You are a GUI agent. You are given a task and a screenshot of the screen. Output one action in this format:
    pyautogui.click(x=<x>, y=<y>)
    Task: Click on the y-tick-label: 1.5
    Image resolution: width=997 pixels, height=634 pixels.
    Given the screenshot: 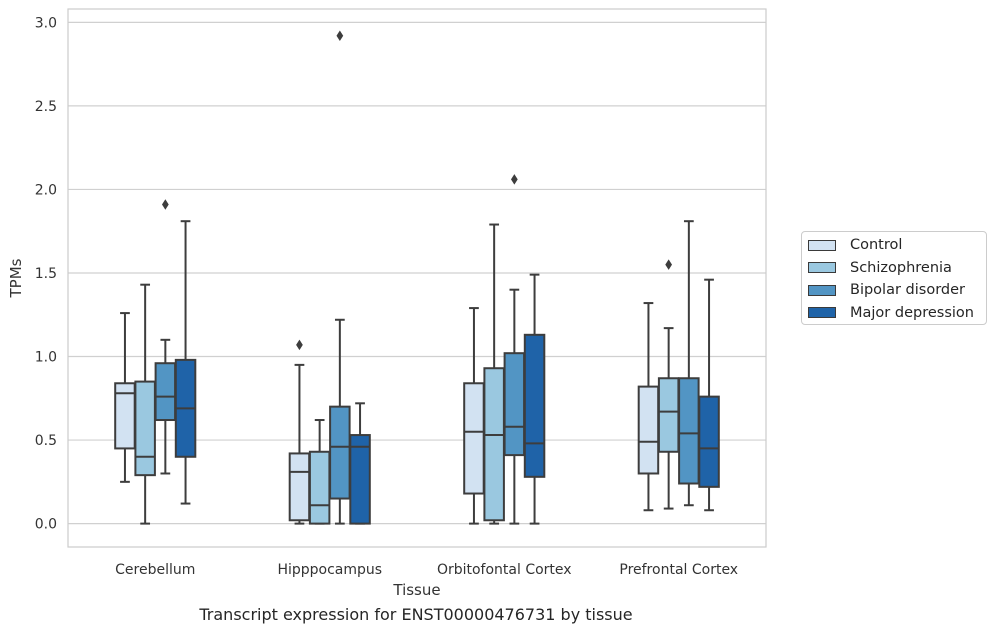 What is the action you would take?
    pyautogui.click(x=46, y=274)
    